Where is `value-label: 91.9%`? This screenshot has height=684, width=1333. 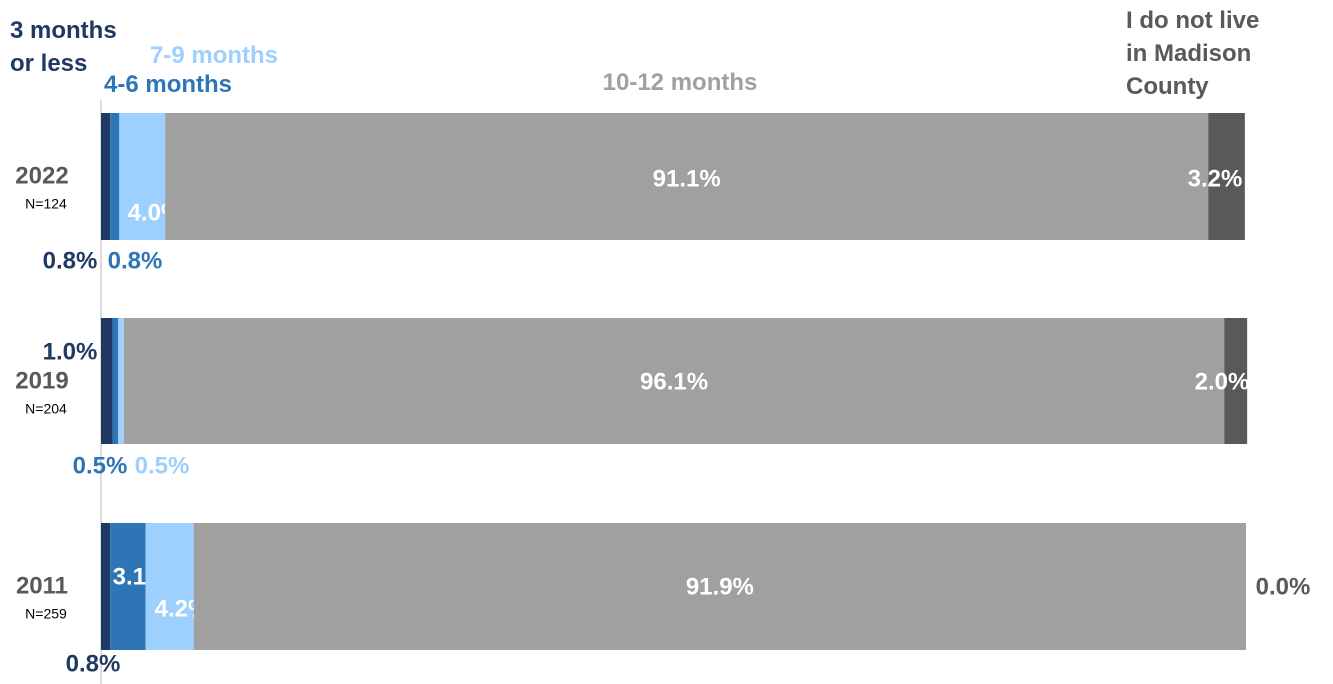
value-label: 91.9% is located at coordinates (720, 586).